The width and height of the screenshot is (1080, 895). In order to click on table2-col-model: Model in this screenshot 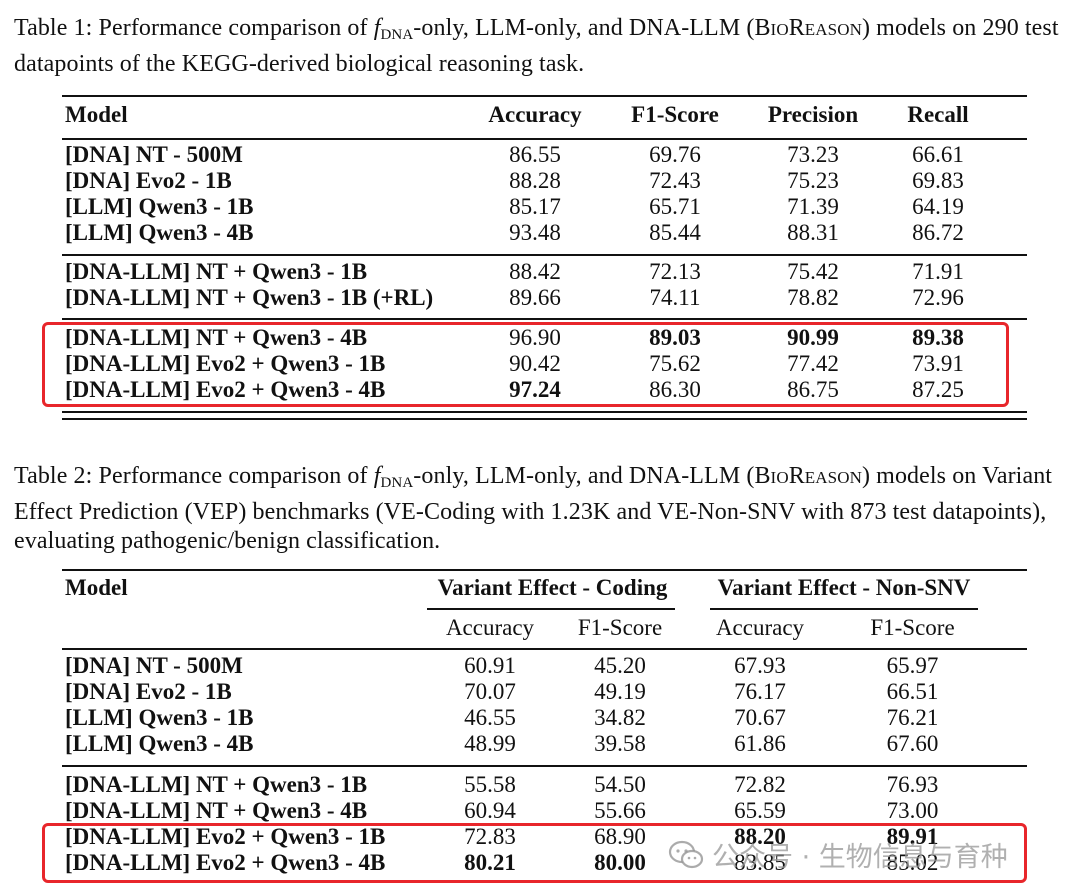, I will do `click(96, 587)`.